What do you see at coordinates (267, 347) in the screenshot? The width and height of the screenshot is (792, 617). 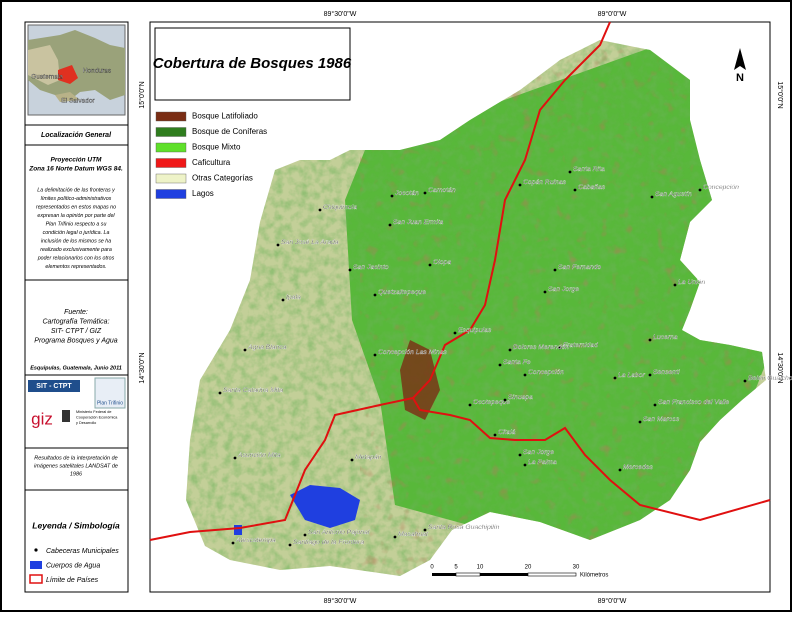 I see `town-label: Agua Blanca` at bounding box center [267, 347].